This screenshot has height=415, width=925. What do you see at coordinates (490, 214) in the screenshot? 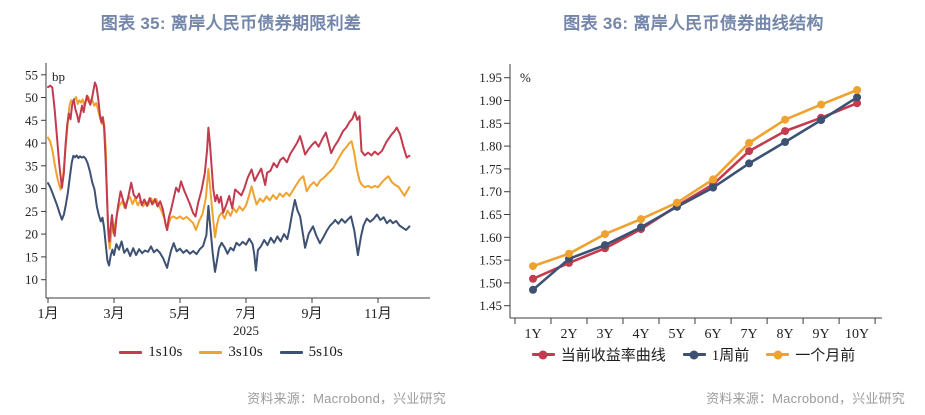
I see `y-tick-label: 1.65` at bounding box center [490, 214].